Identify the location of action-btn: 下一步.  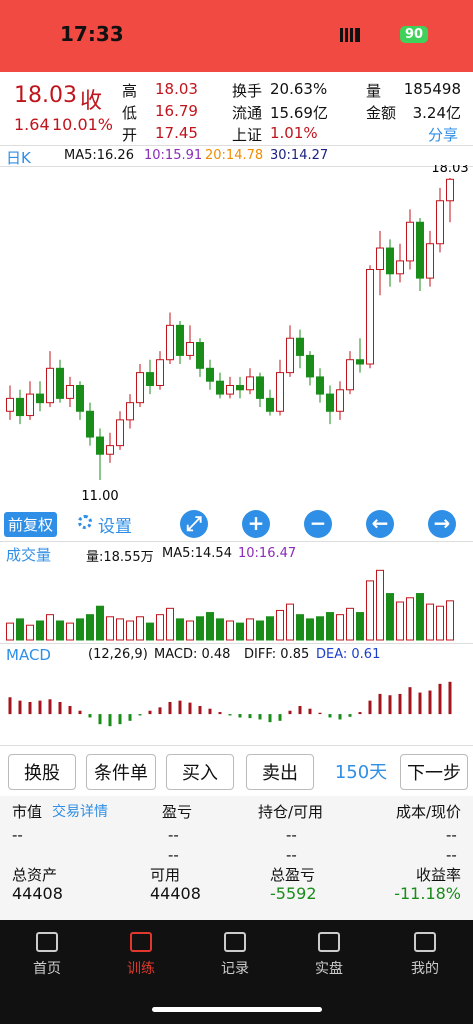
(434, 772).